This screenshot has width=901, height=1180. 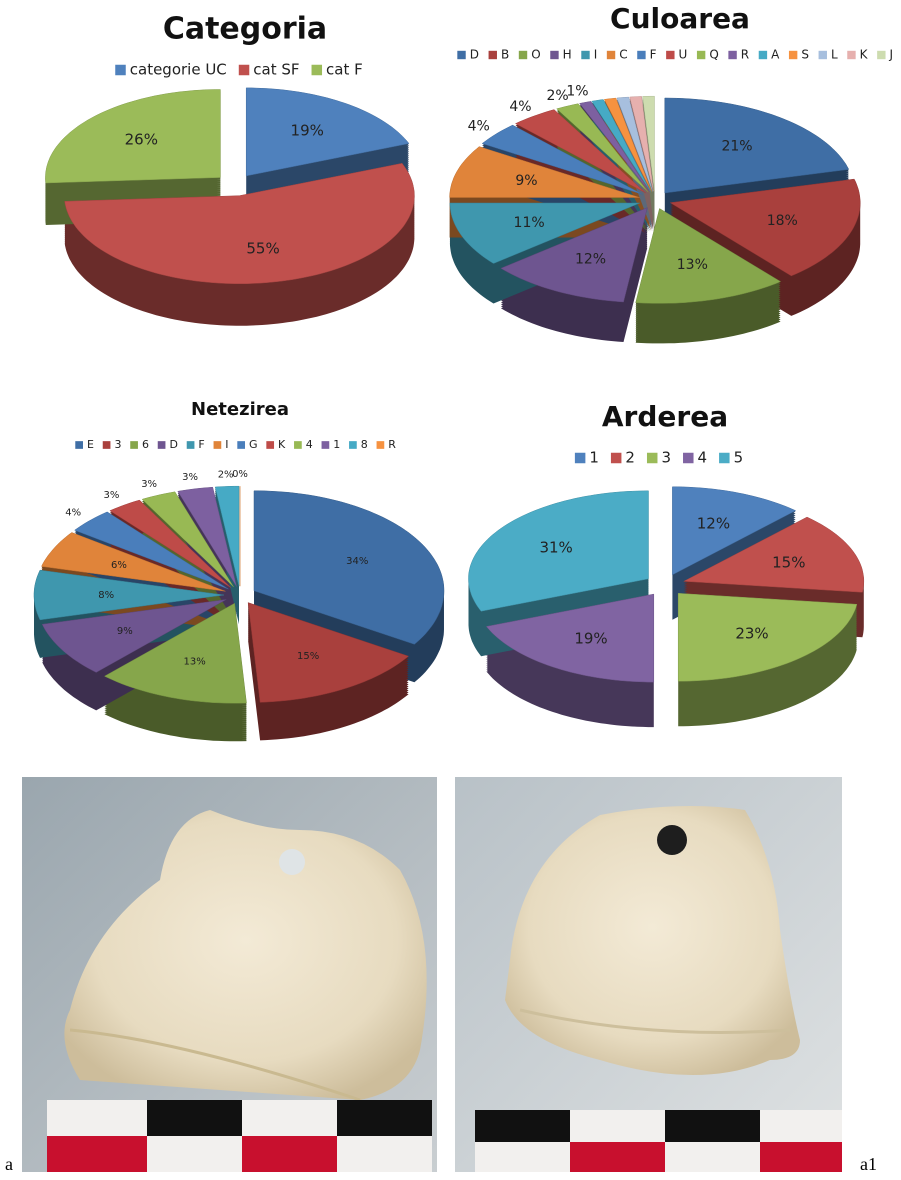 I want to click on legend-label: cat F, so click(x=344, y=70).